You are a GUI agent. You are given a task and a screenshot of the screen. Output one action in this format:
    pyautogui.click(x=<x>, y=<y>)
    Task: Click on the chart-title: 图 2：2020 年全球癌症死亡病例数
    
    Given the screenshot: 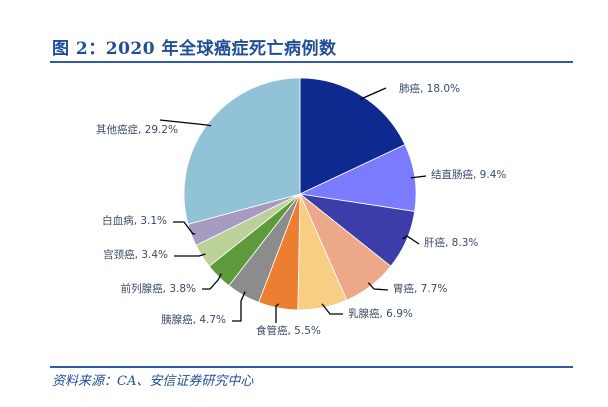 What is the action you would take?
    pyautogui.click(x=194, y=49)
    